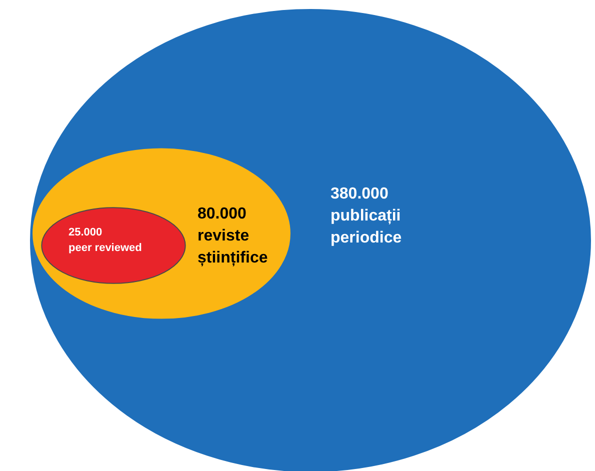  What do you see at coordinates (233, 247) in the screenshot?
I see `category-label: reviste științifice` at bounding box center [233, 247].